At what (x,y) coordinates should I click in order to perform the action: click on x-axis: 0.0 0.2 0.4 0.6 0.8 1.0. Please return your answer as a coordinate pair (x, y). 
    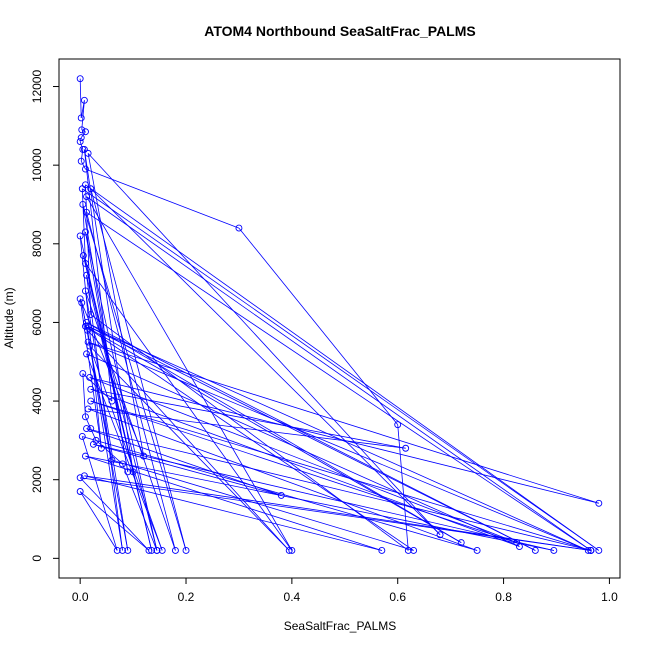
    Looking at the image, I should click on (345, 591).